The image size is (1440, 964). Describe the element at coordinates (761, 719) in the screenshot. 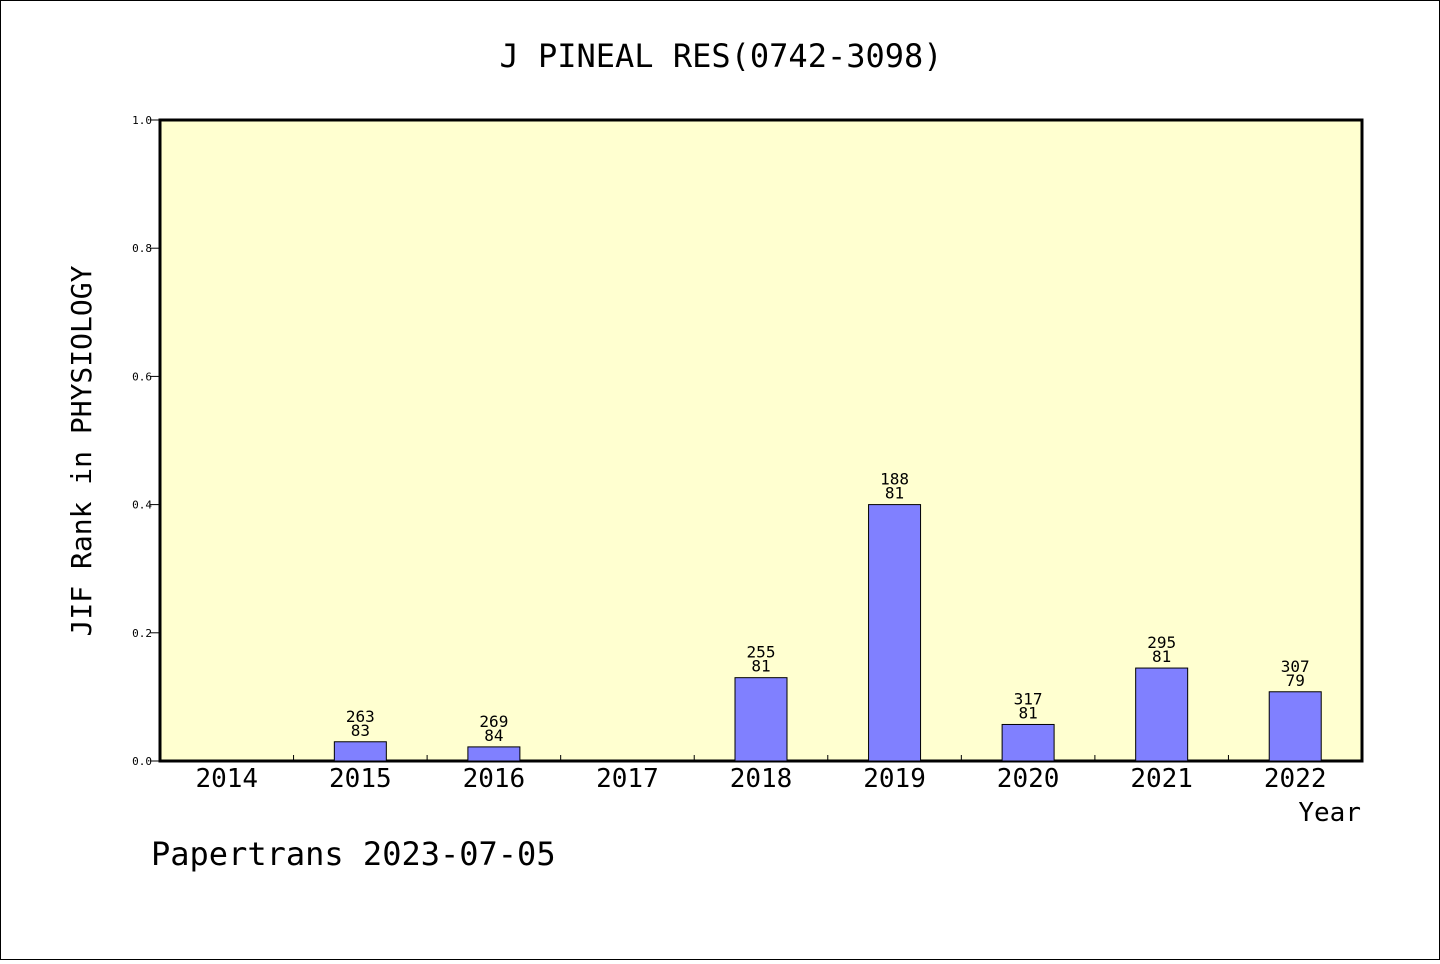

I see `bar-2018` at that location.